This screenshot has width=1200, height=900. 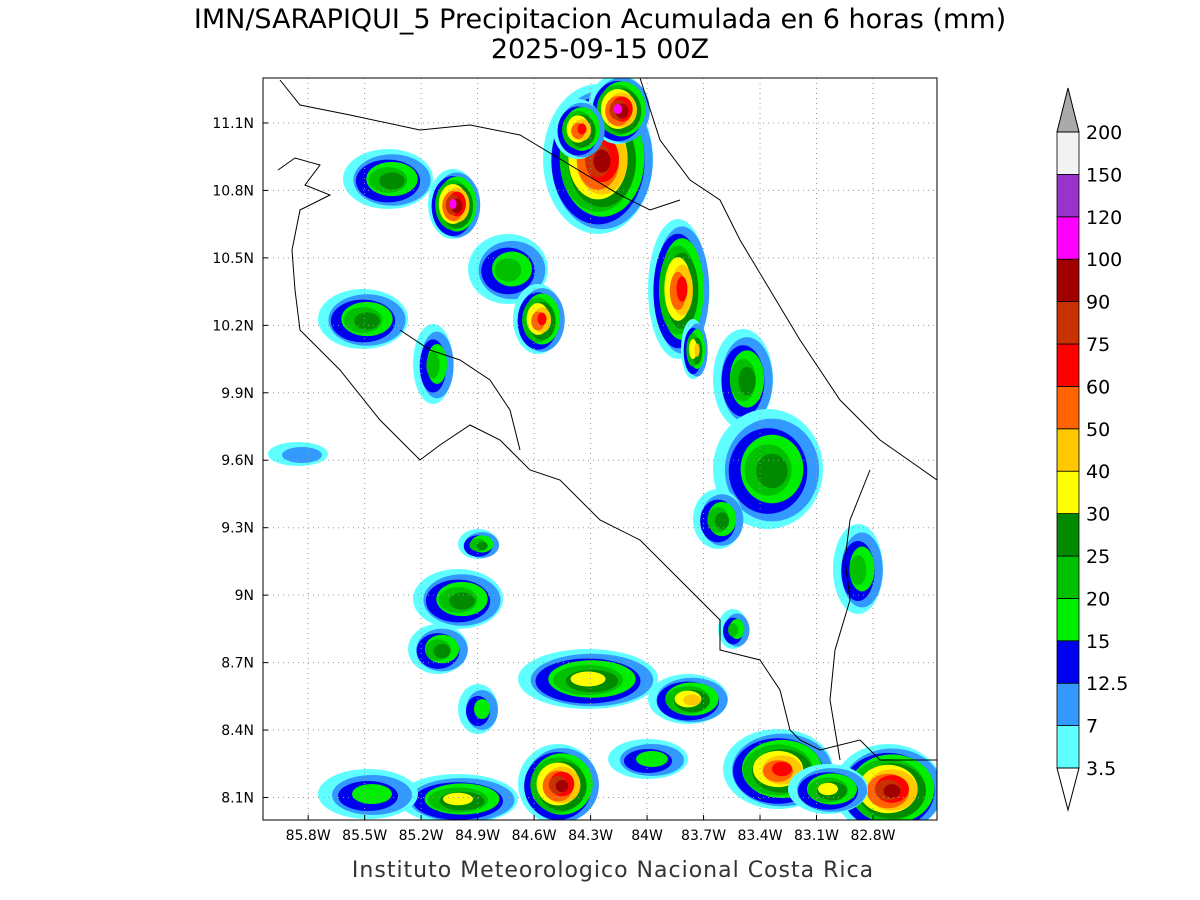 What do you see at coordinates (460, 390) in the screenshot?
I see `gulf-of-nicoya` at bounding box center [460, 390].